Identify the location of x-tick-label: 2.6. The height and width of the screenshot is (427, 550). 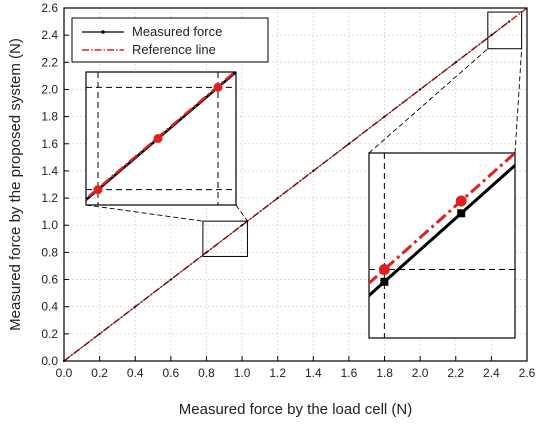
(527, 373).